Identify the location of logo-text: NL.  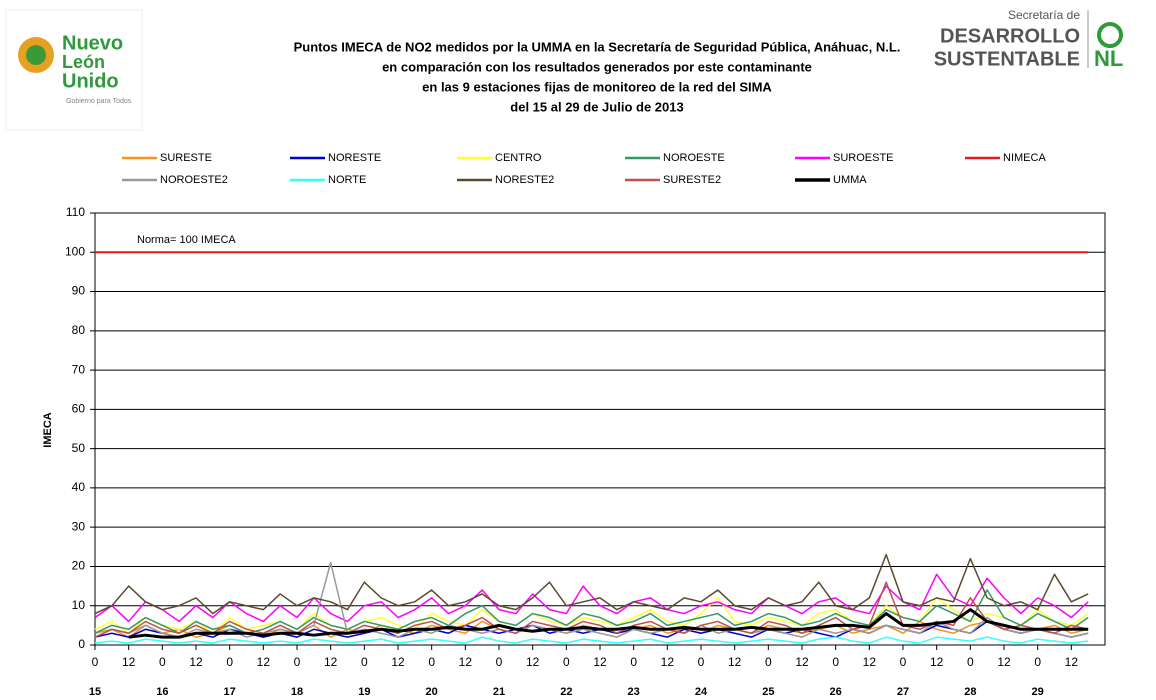
(1108, 58).